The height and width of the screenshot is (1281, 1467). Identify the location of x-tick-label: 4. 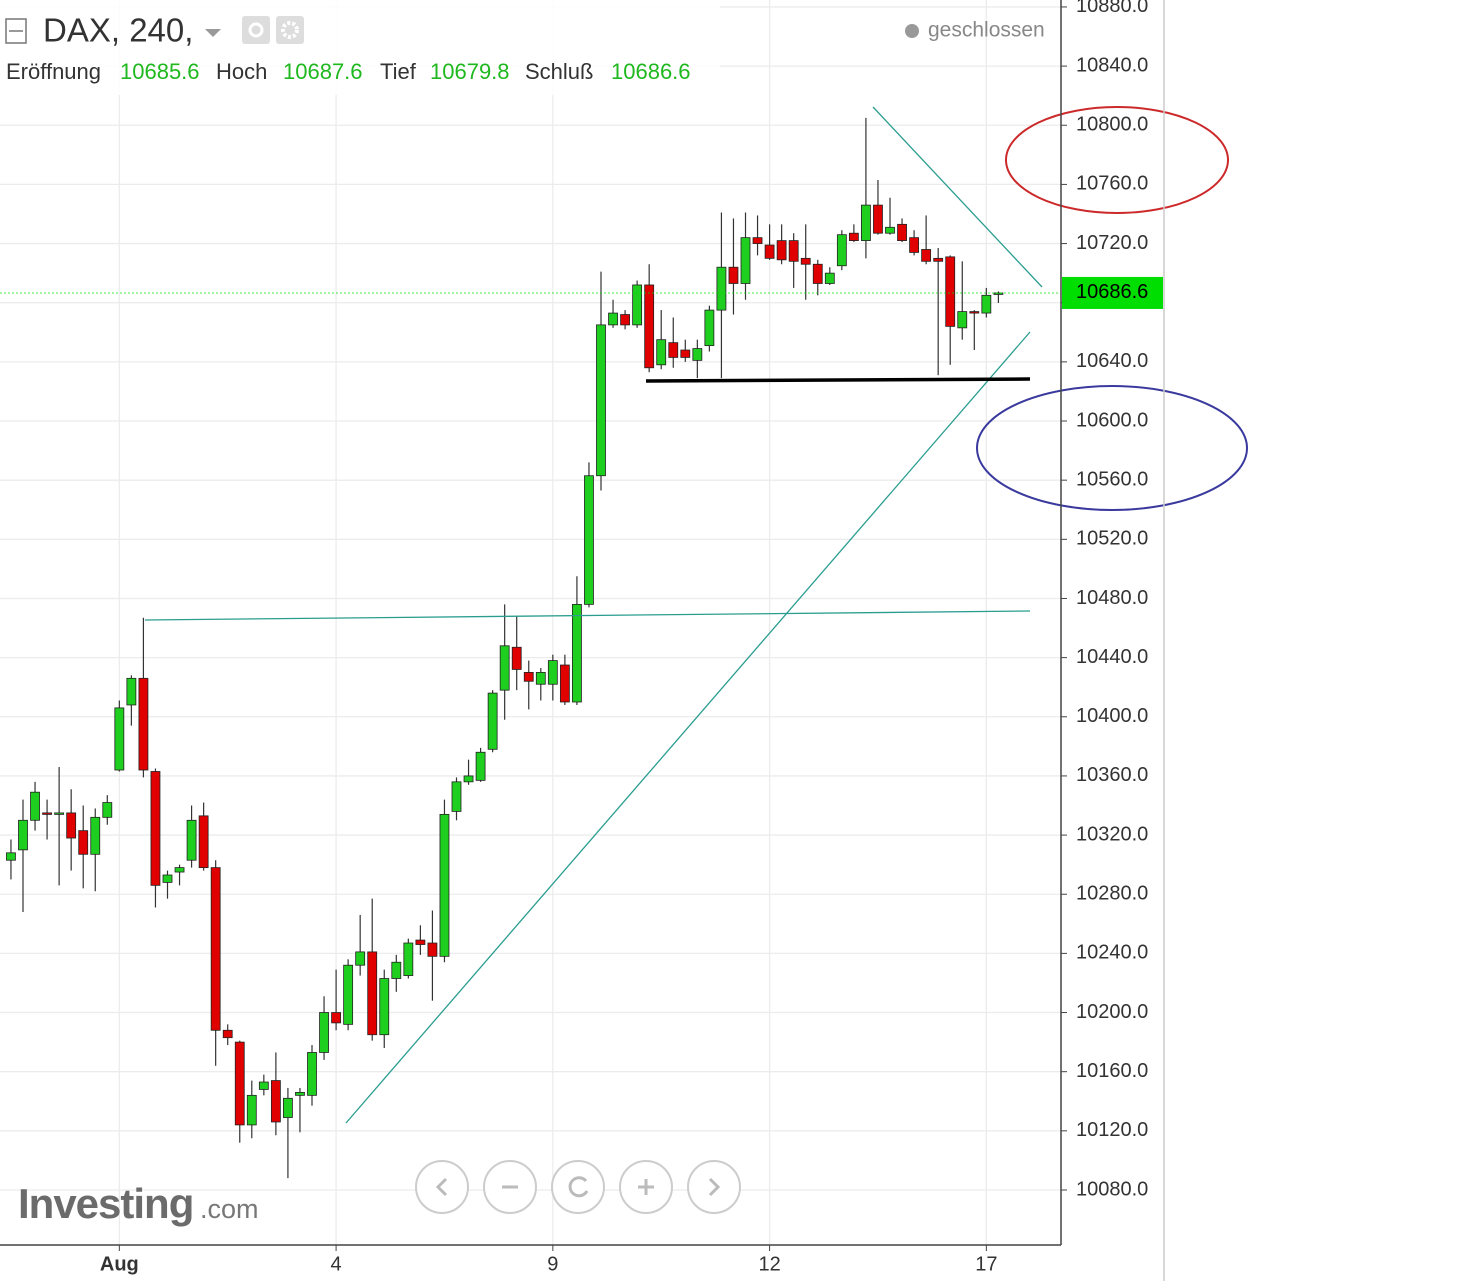
(336, 1264).